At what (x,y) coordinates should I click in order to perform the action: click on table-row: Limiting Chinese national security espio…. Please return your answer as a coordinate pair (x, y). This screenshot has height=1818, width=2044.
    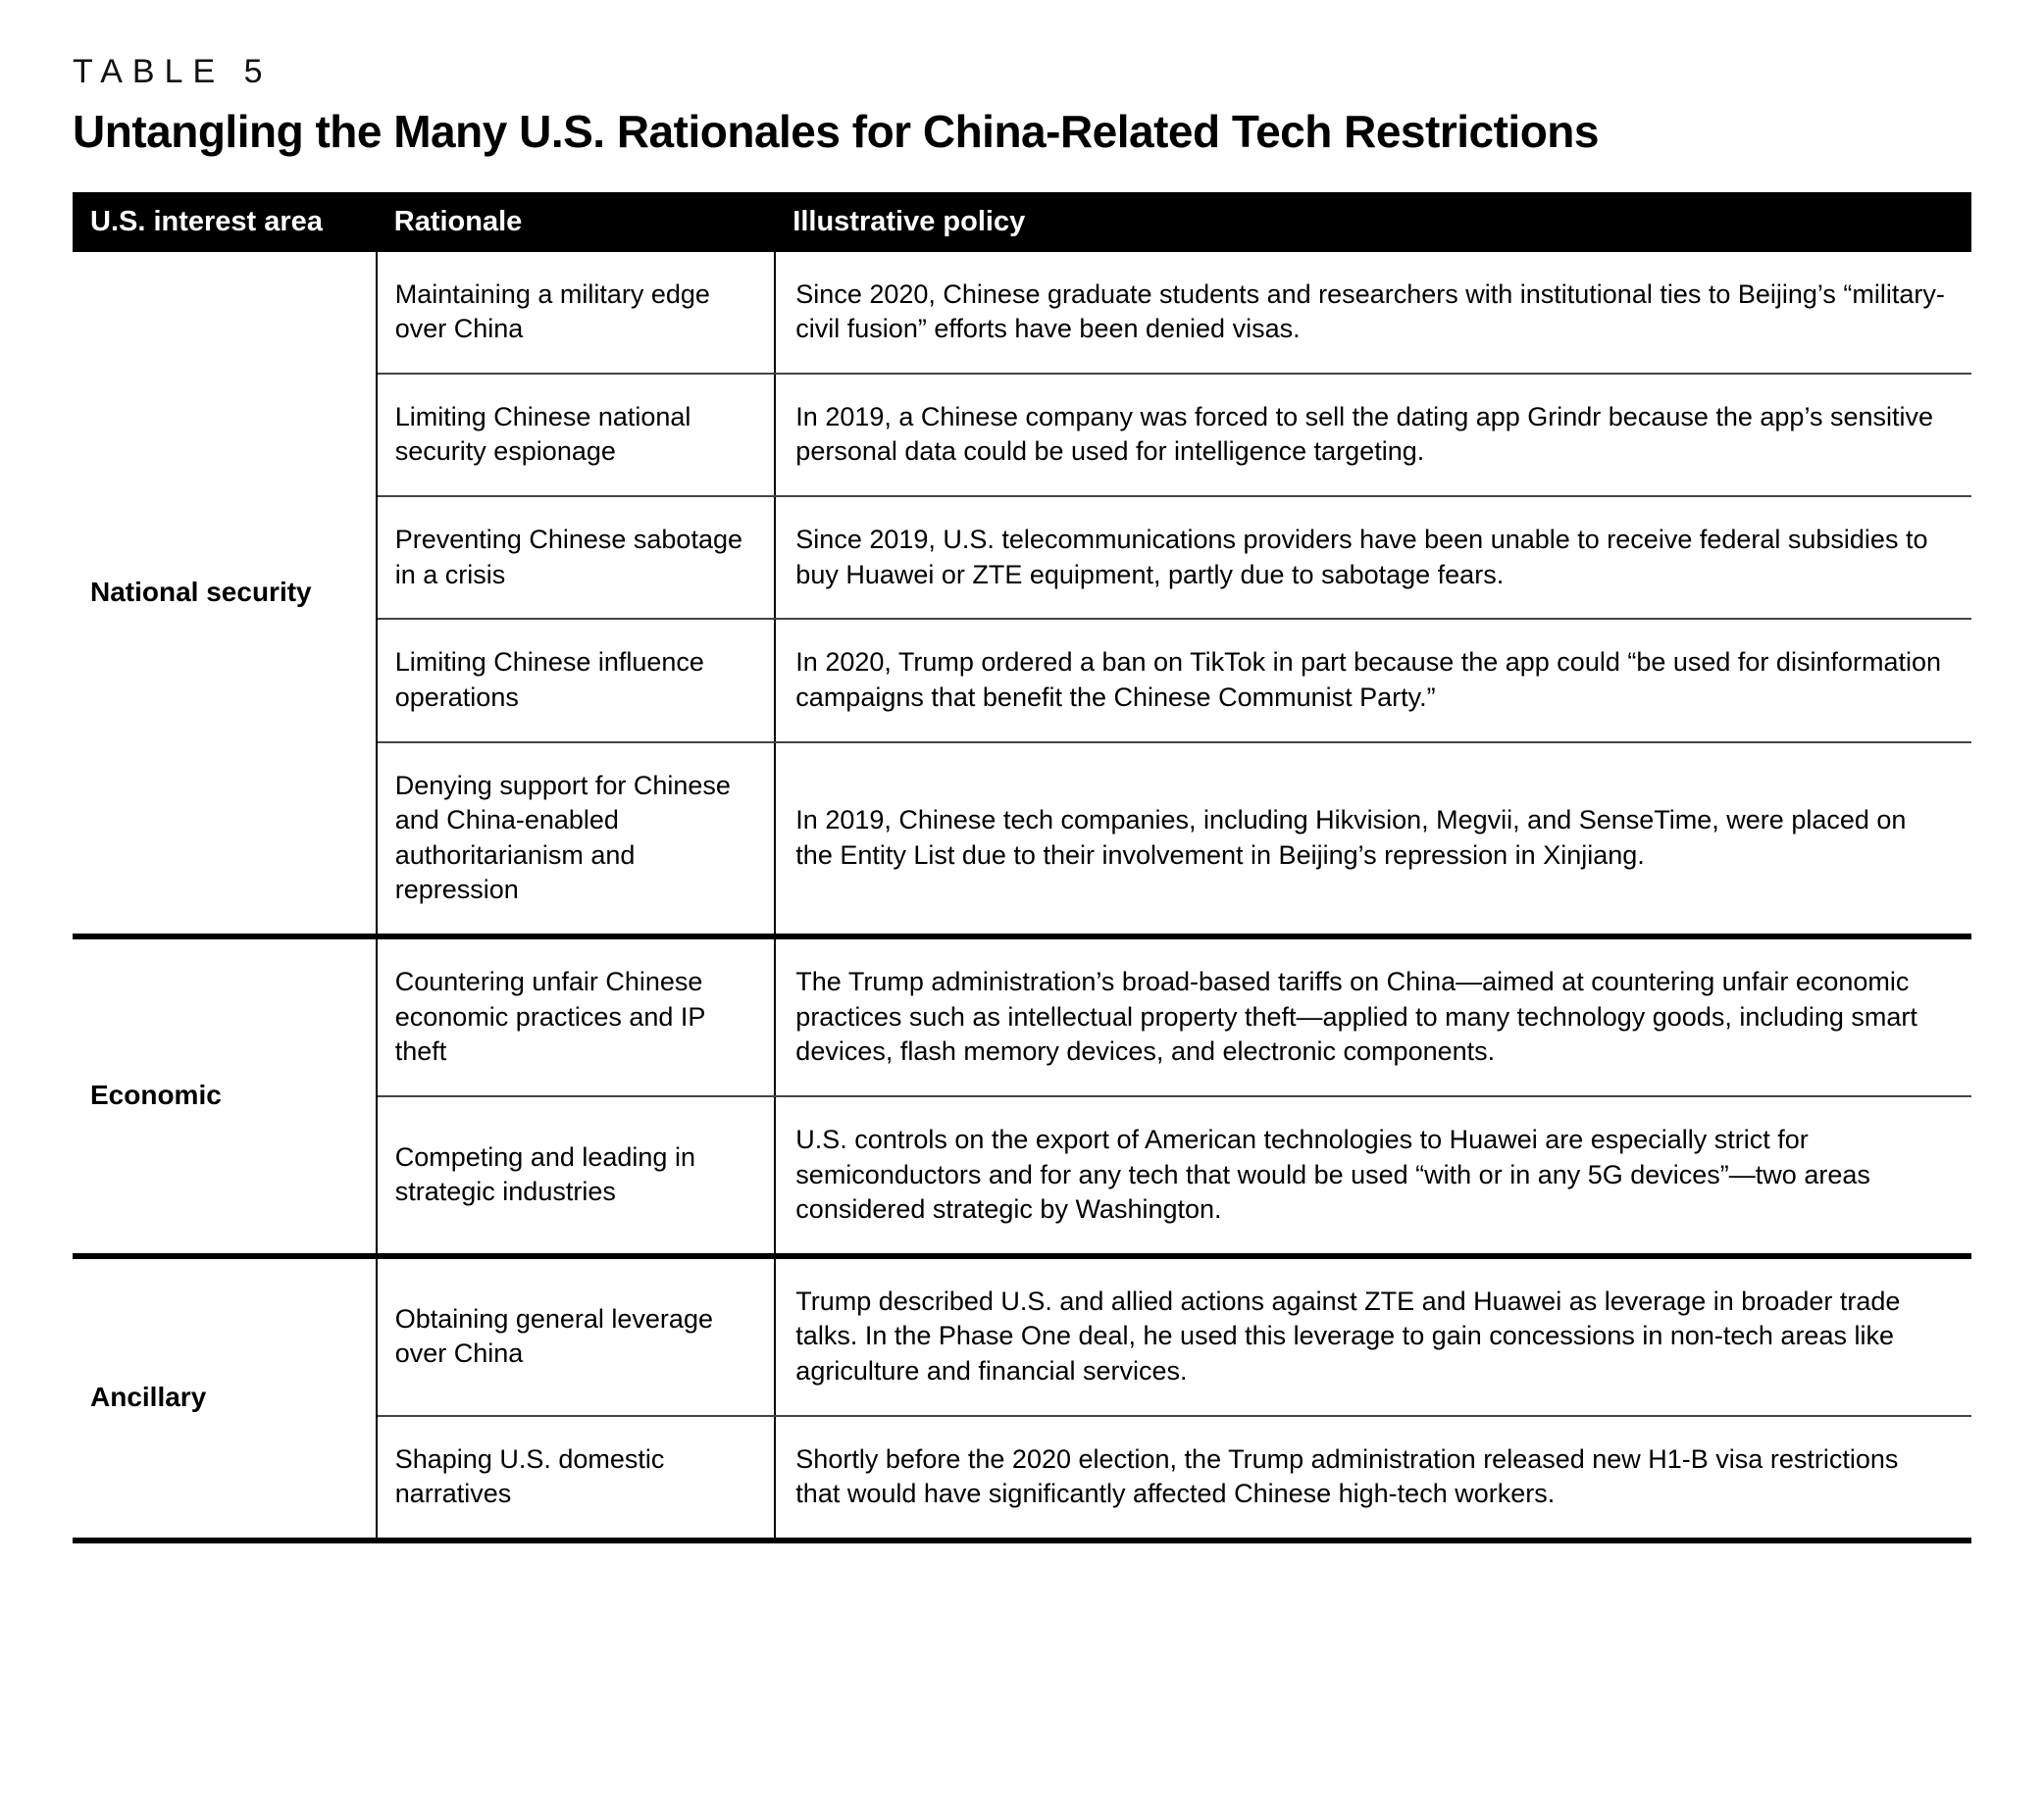
    Looking at the image, I should click on (1022, 435).